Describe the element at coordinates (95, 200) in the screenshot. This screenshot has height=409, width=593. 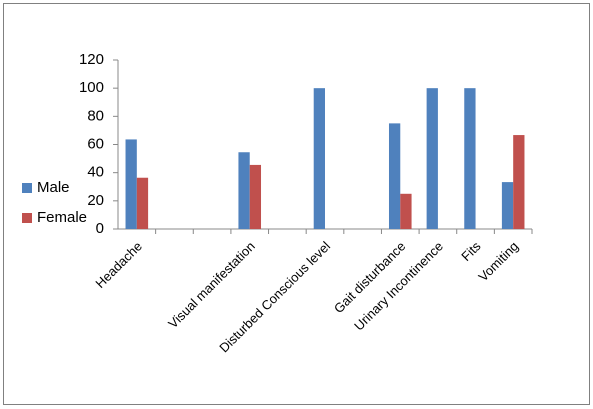
I see `y-tick-label: 20` at that location.